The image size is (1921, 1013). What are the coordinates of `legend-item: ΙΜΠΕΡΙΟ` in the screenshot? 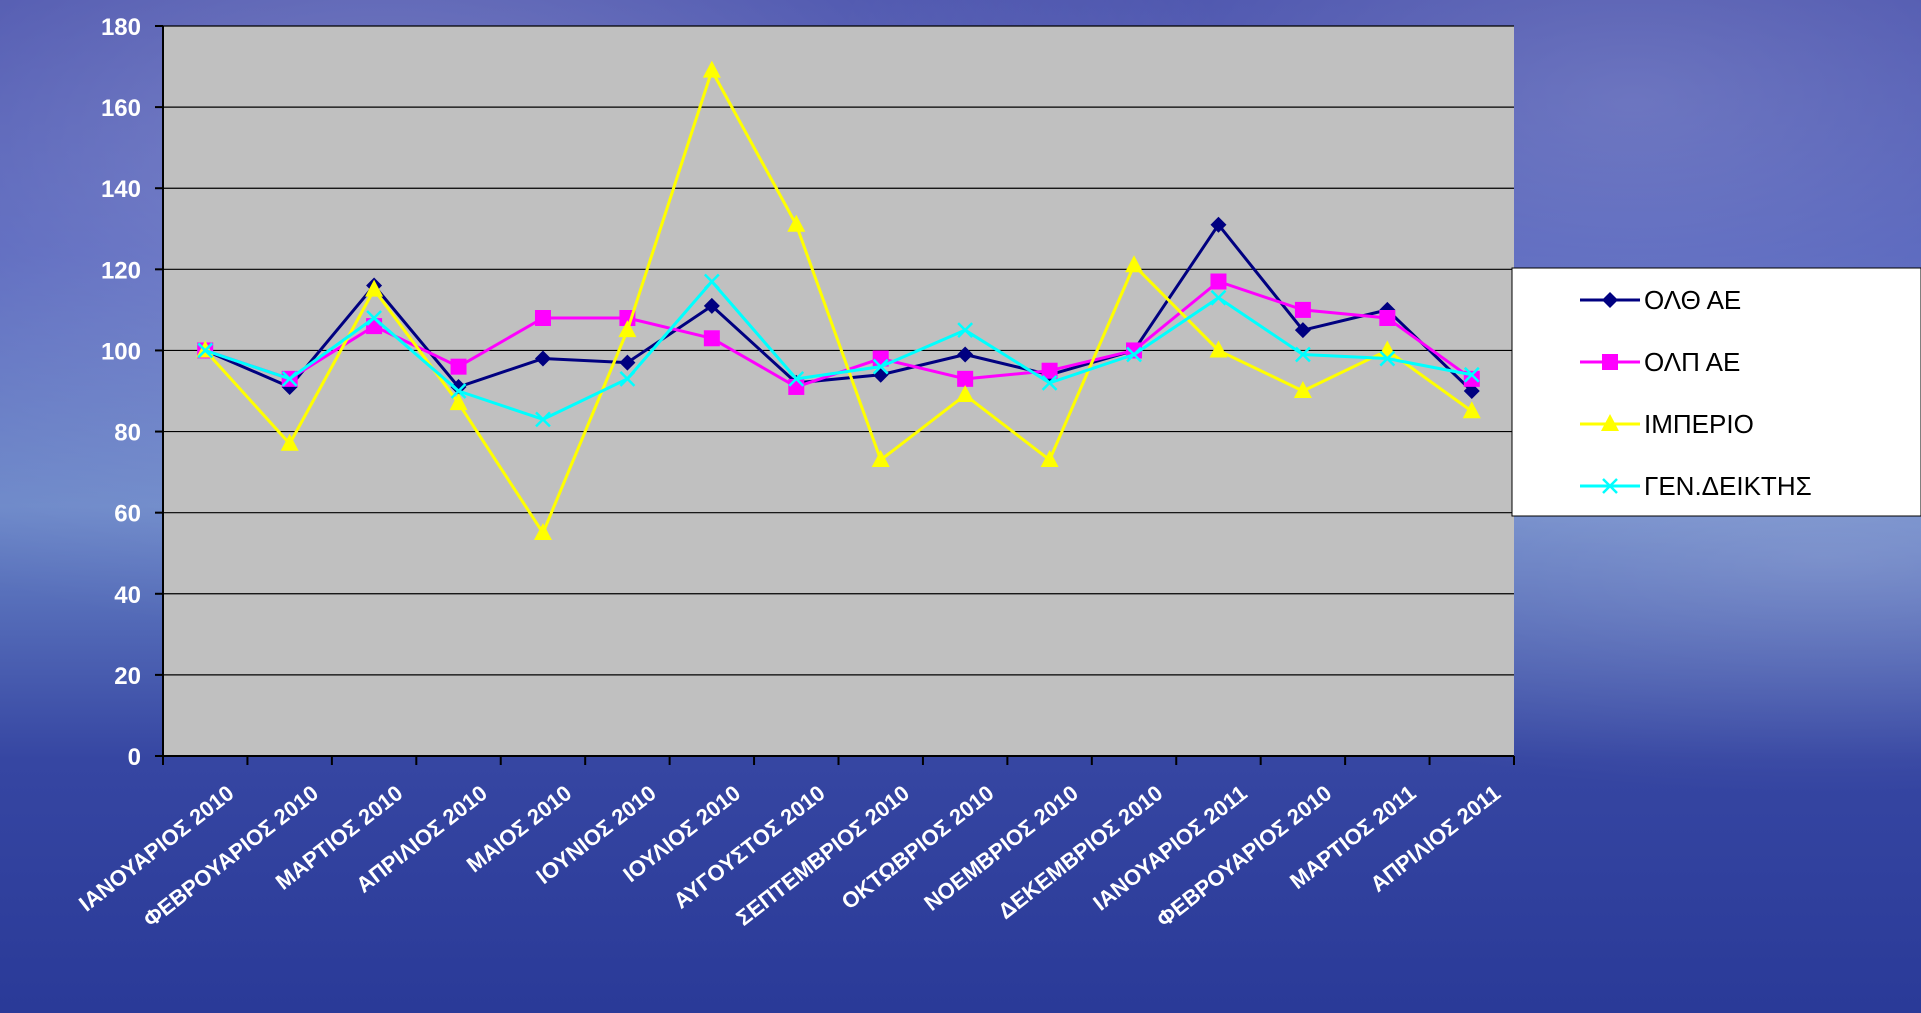 It's located at (1667, 424).